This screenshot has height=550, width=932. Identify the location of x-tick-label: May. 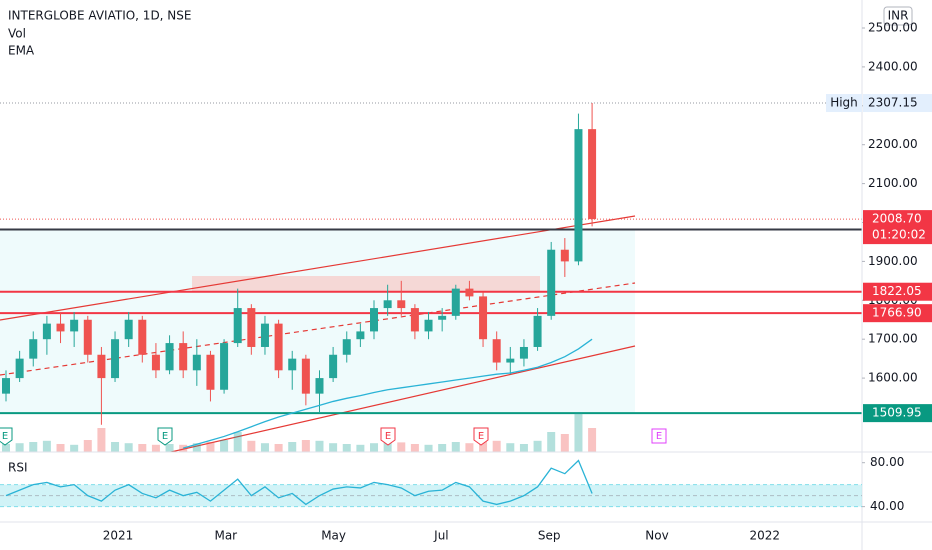
(333, 536).